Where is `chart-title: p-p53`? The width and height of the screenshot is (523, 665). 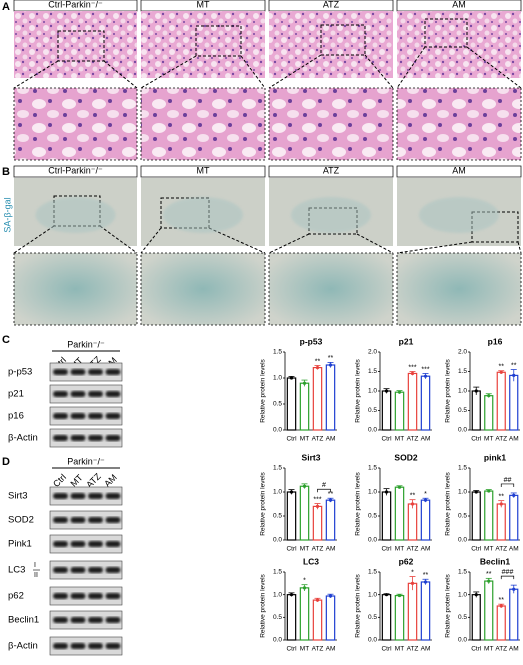 chart-title: p-p53 is located at coordinates (311, 341).